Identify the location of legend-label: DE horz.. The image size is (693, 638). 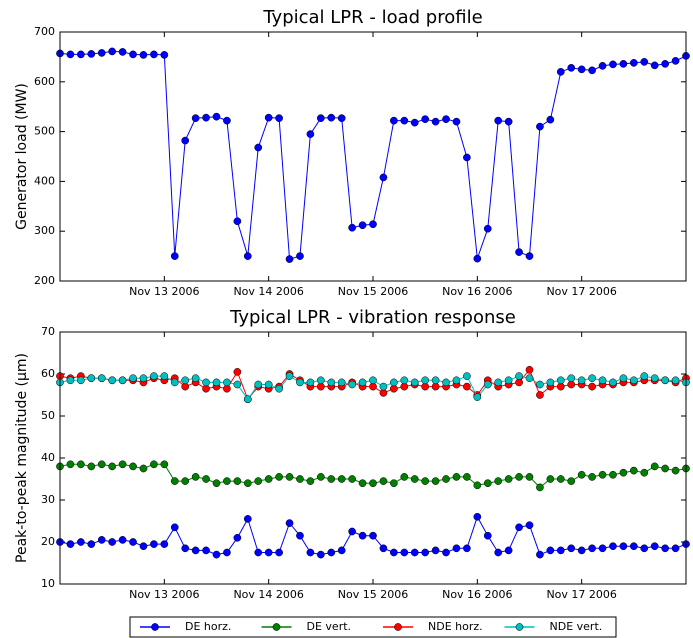
(208, 626).